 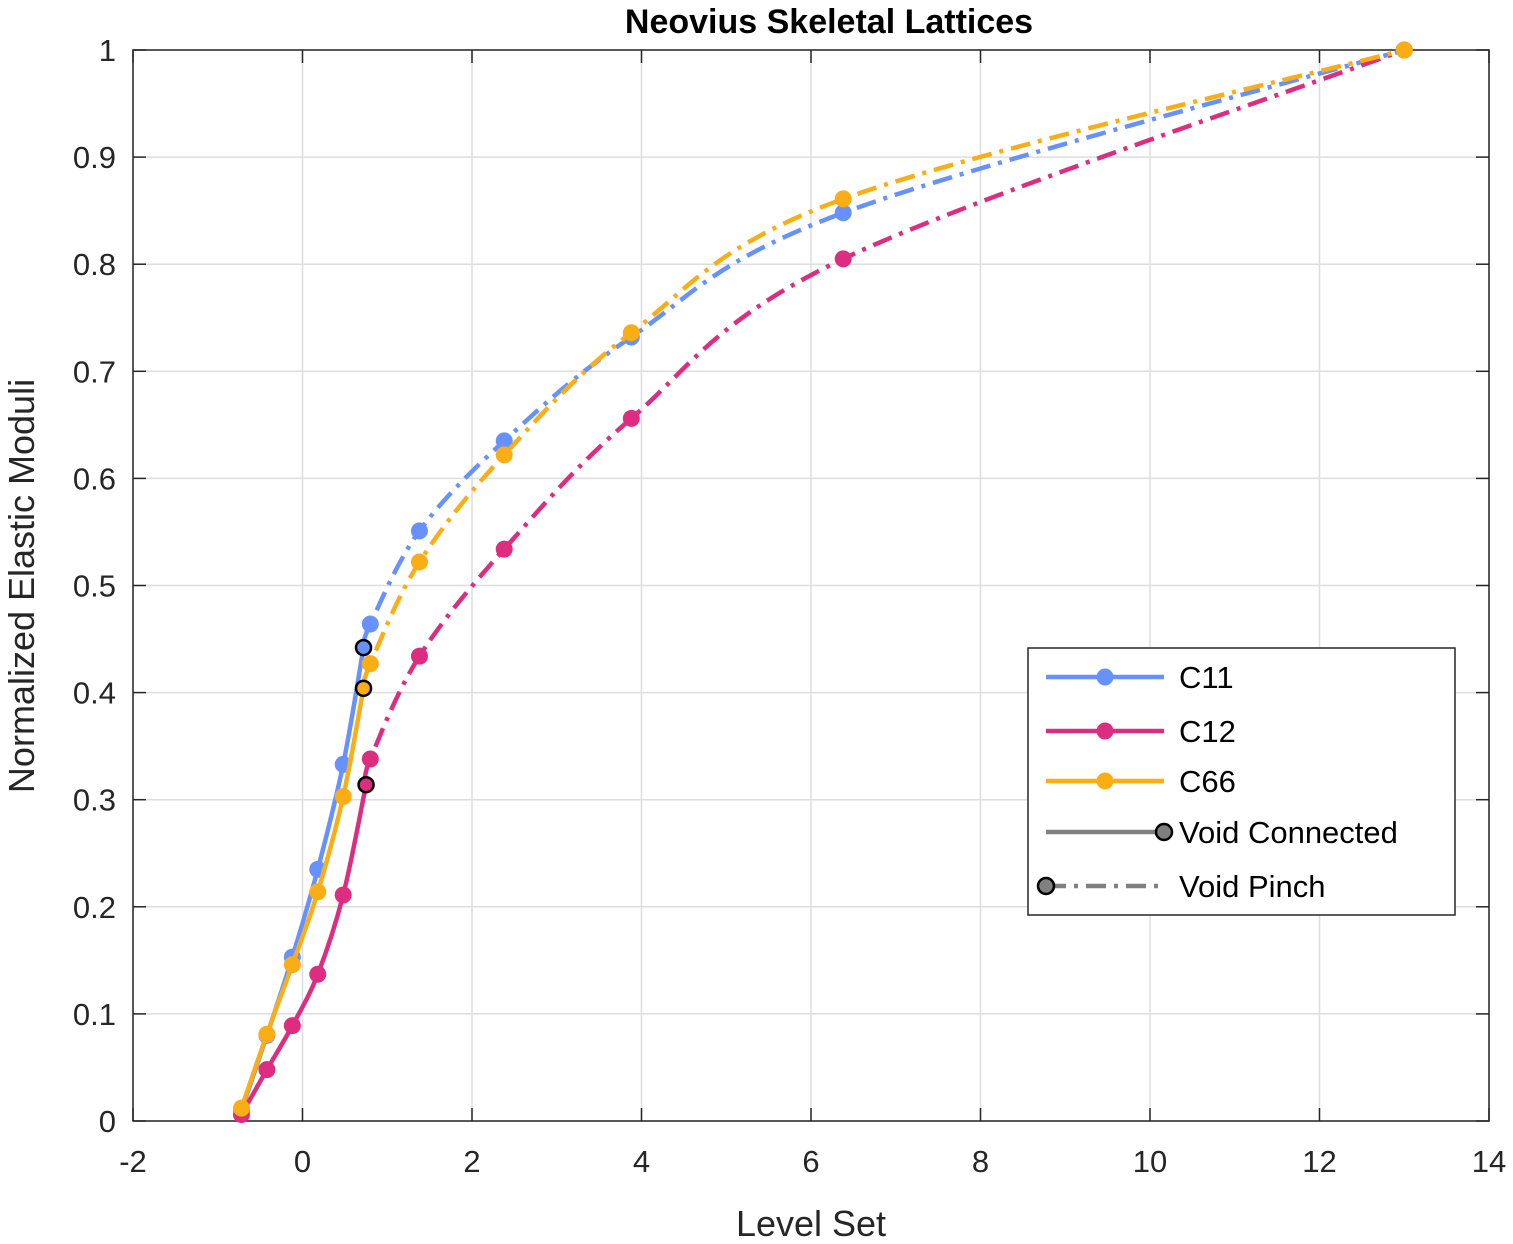 What do you see at coordinates (641, 1161) in the screenshot?
I see `x-tick-label: 4` at bounding box center [641, 1161].